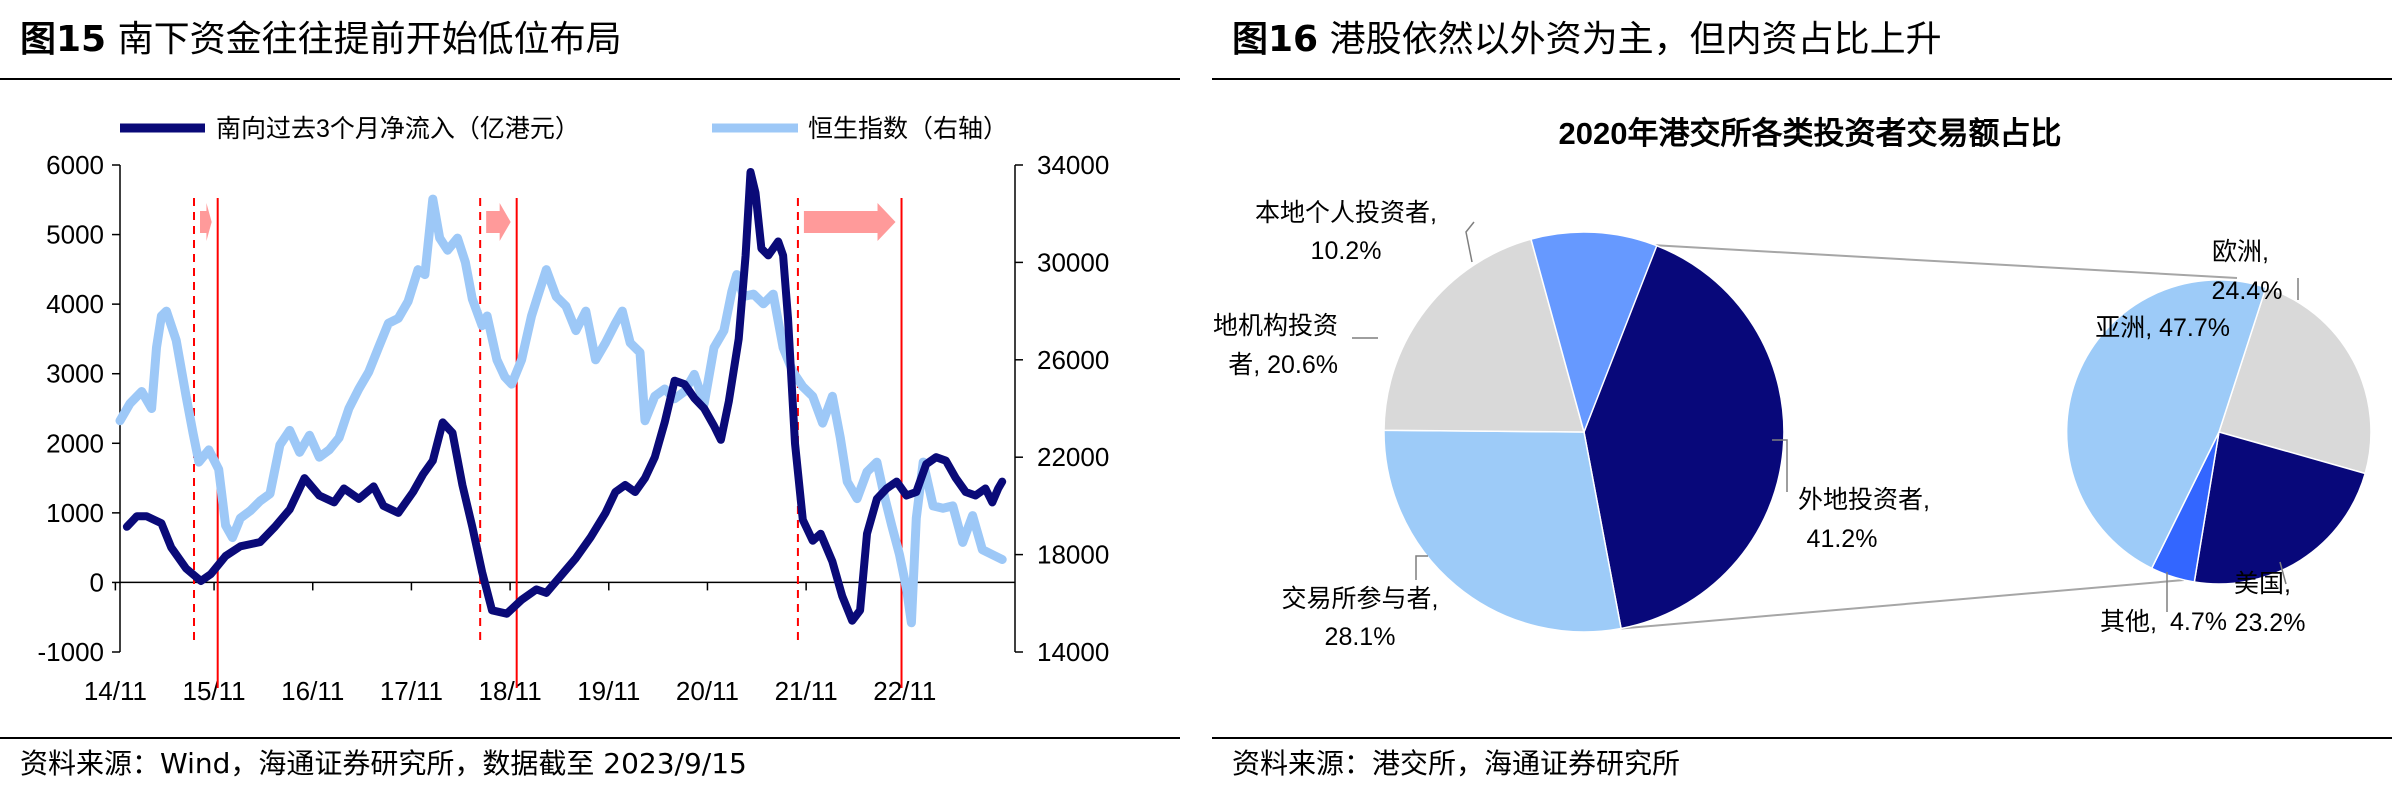  What do you see at coordinates (806, 691) in the screenshot?
I see `x-tick-label: 21/11` at bounding box center [806, 691].